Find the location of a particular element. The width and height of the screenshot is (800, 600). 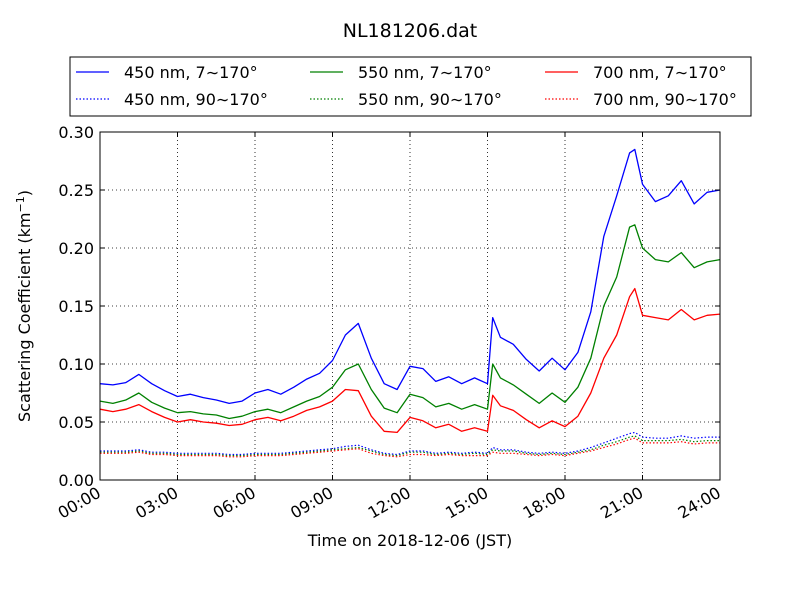

legend-box is located at coordinates (410, 86).